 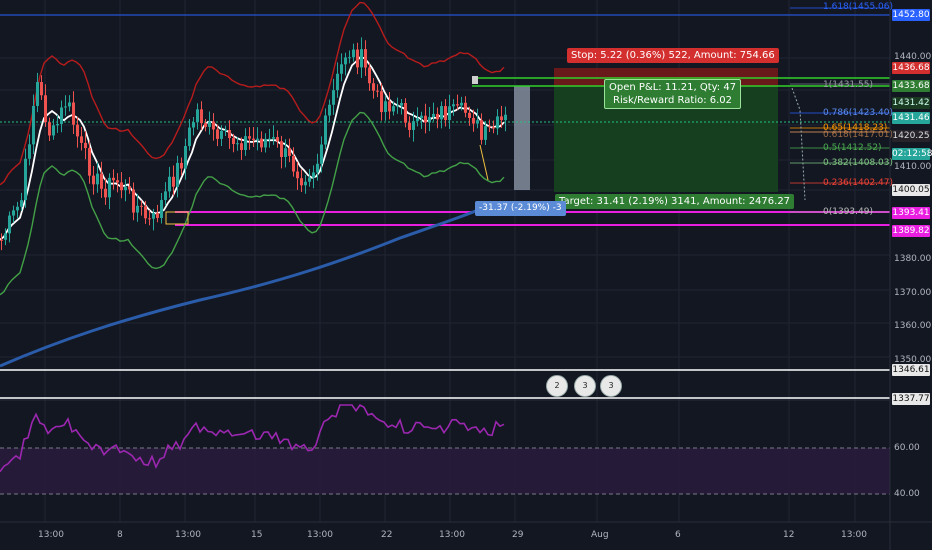 I want to click on price-tag-1431-42: 1431.42, so click(x=911, y=103).